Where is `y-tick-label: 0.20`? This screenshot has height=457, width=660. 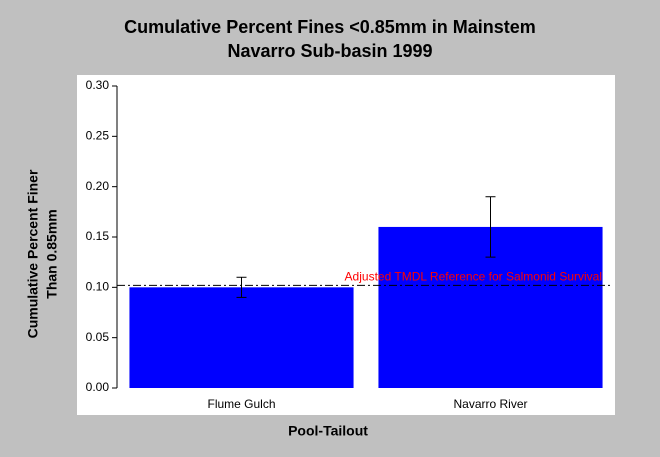 y-tick-label: 0.20 is located at coordinates (98, 186).